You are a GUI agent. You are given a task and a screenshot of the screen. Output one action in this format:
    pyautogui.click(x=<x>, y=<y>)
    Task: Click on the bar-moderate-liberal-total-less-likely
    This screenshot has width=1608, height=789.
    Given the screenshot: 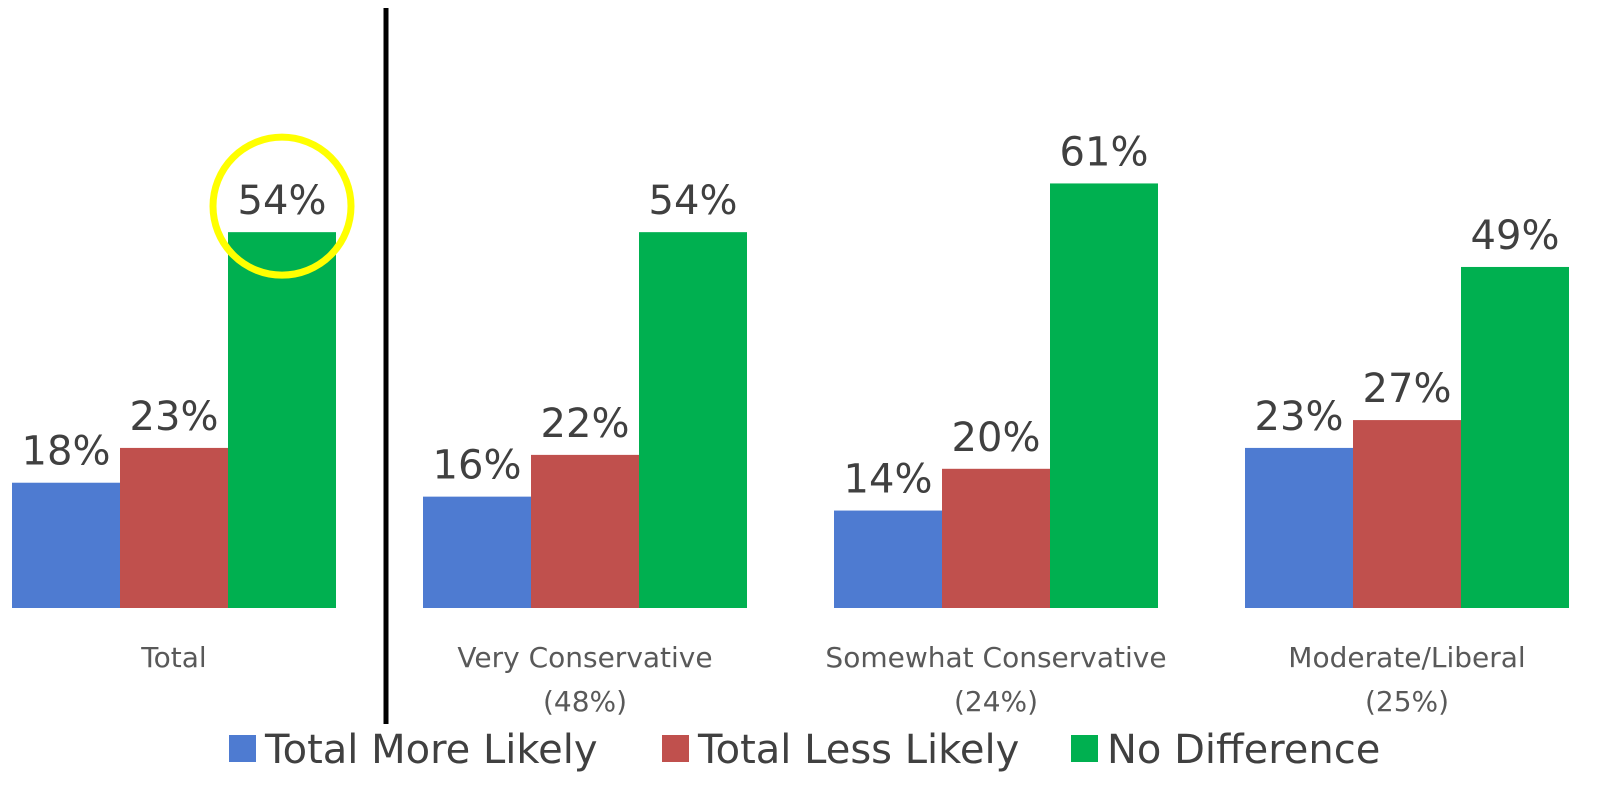 What is the action you would take?
    pyautogui.click(x=1407, y=514)
    